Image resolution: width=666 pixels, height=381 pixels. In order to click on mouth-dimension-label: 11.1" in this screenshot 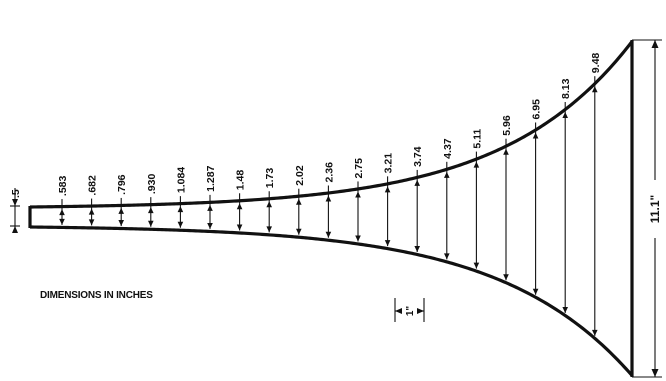, I will do `click(655, 209)`.